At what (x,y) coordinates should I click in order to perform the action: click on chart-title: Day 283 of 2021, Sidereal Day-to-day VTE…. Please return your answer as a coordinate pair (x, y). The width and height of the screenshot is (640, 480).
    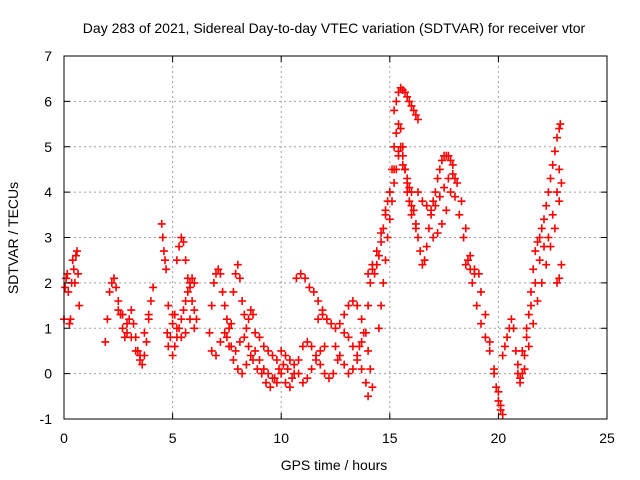
    Looking at the image, I should click on (334, 28).